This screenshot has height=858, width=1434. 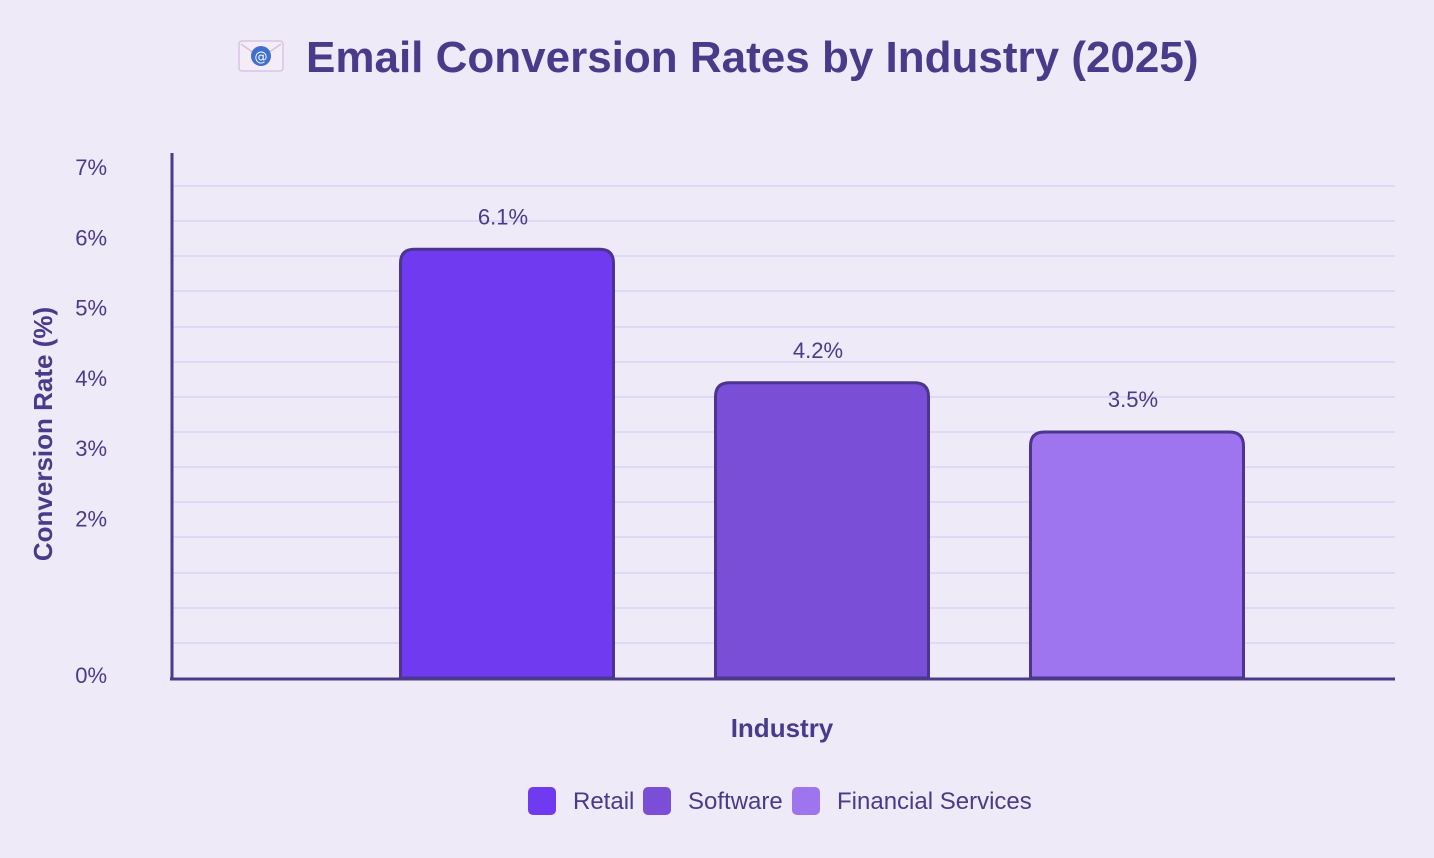 I want to click on data-label: 6.1%, so click(x=503, y=216).